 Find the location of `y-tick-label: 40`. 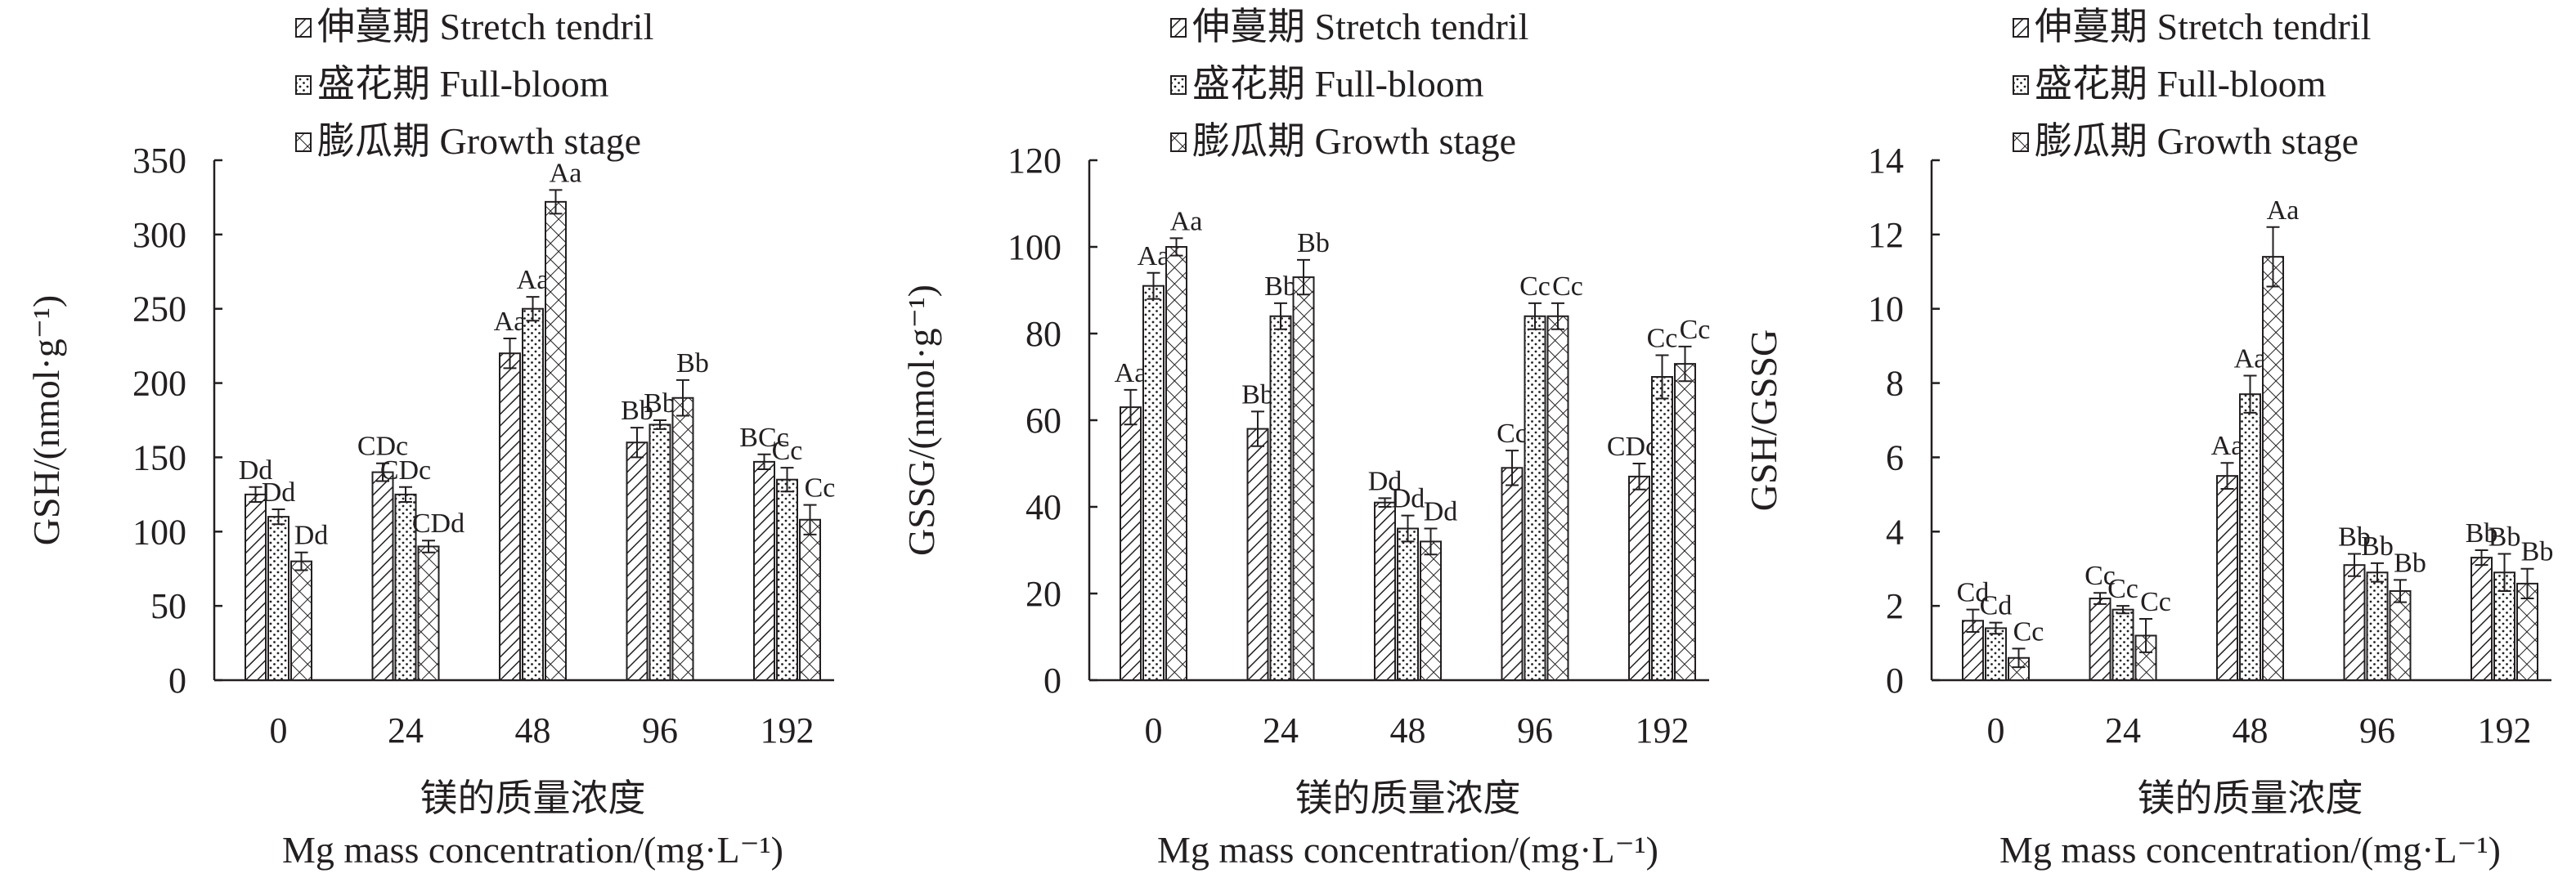

y-tick-label: 40 is located at coordinates (1043, 507).